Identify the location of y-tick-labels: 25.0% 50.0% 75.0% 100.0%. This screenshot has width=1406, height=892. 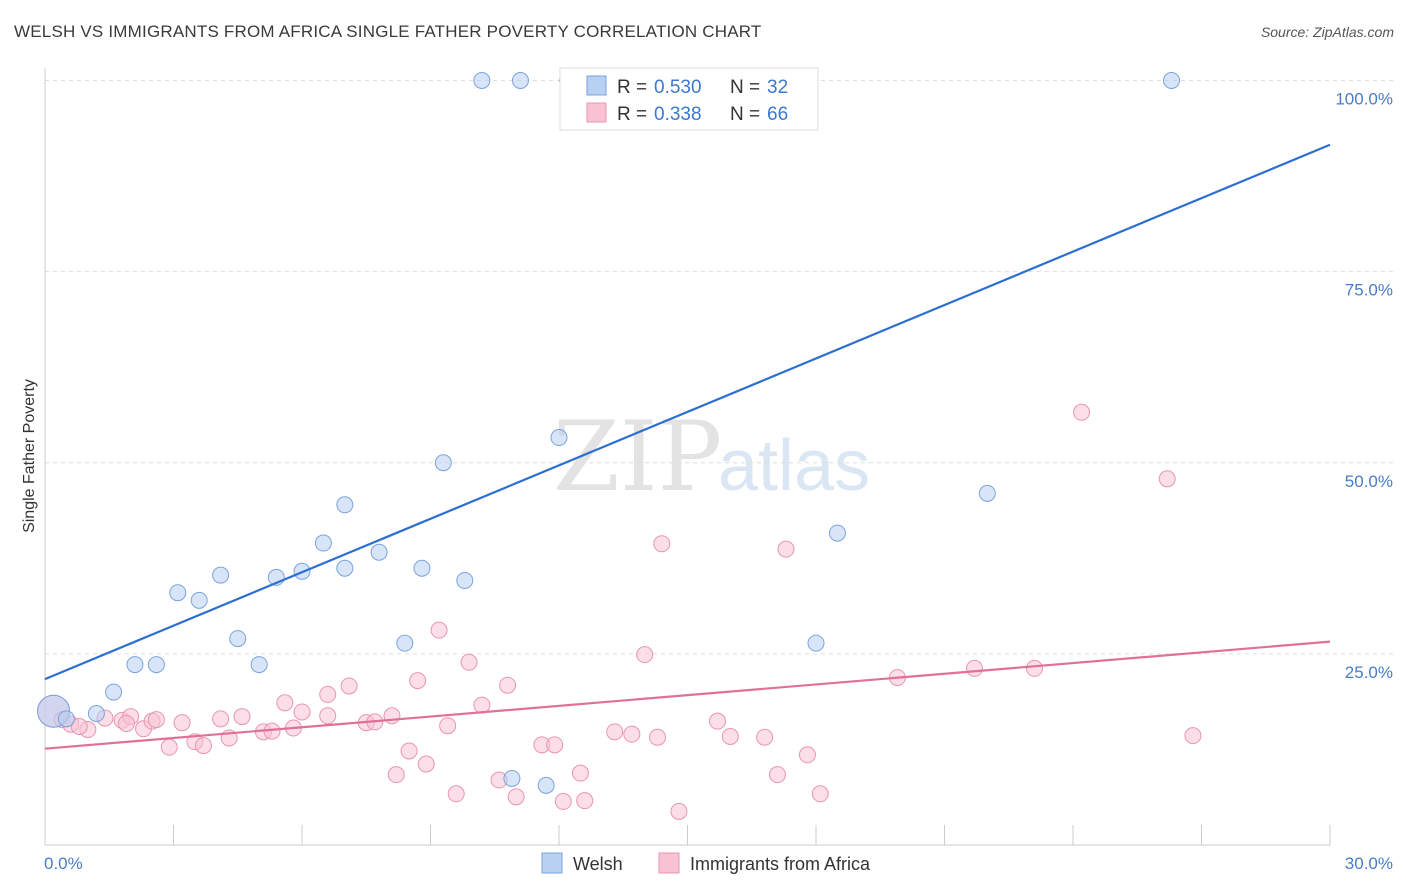
(1364, 386).